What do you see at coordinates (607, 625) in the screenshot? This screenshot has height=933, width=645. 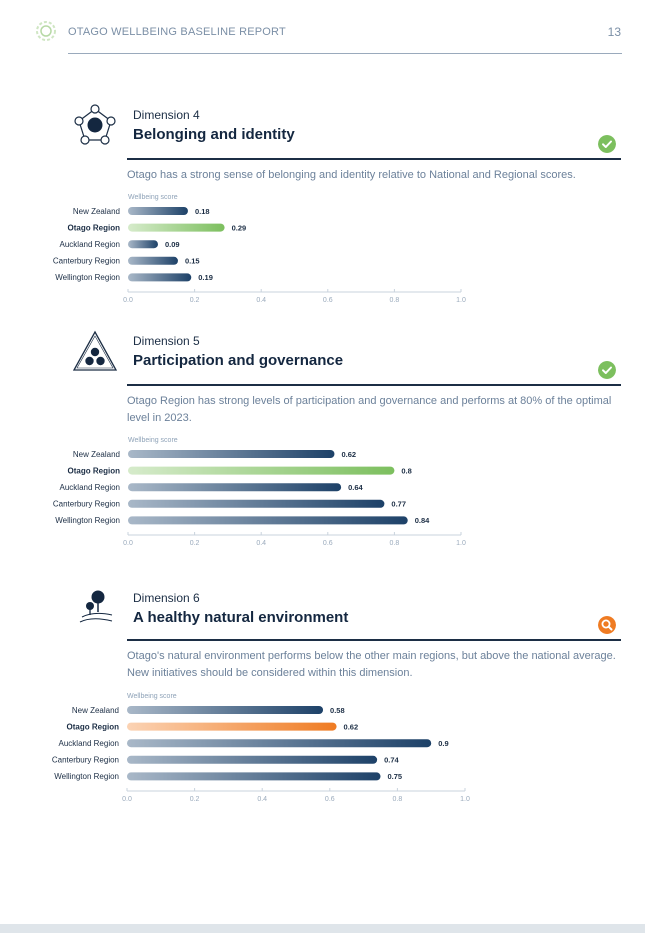 I see `magnifier-circle-icon` at bounding box center [607, 625].